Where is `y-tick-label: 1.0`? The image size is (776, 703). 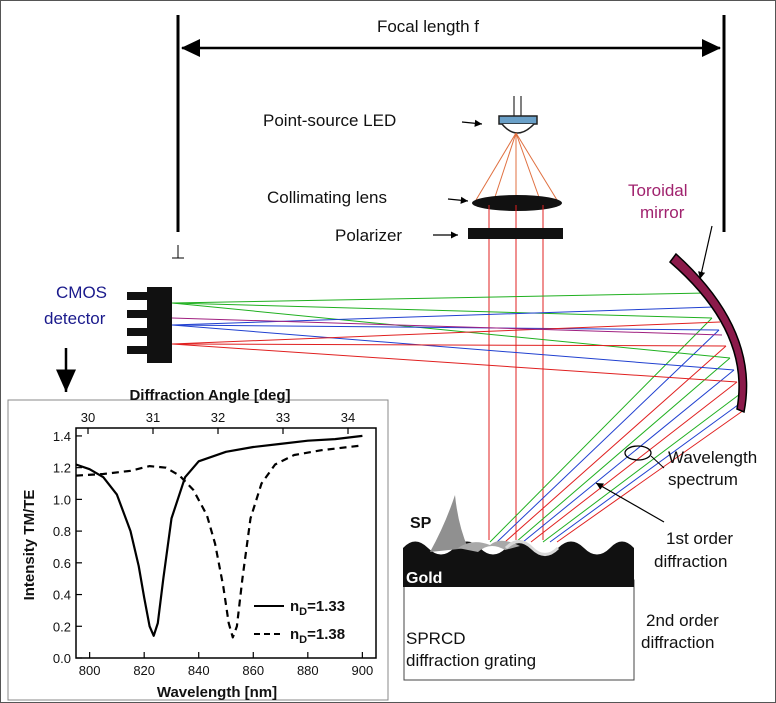
y-tick-label: 1.0 is located at coordinates (62, 499).